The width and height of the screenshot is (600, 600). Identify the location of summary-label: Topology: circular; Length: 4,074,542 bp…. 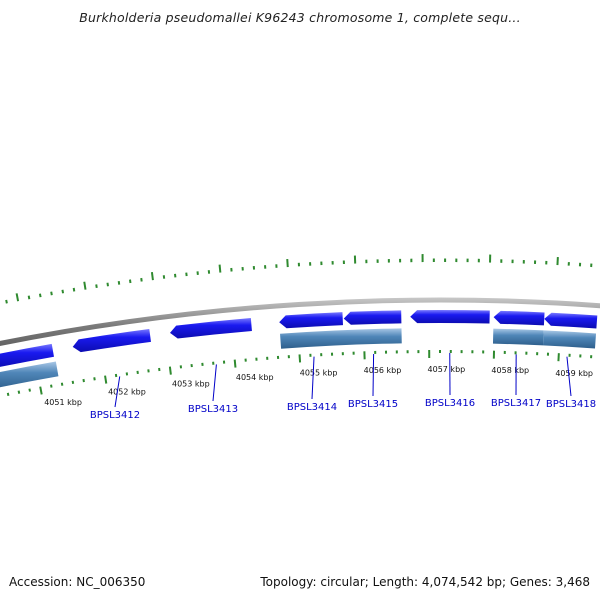
(425, 582).